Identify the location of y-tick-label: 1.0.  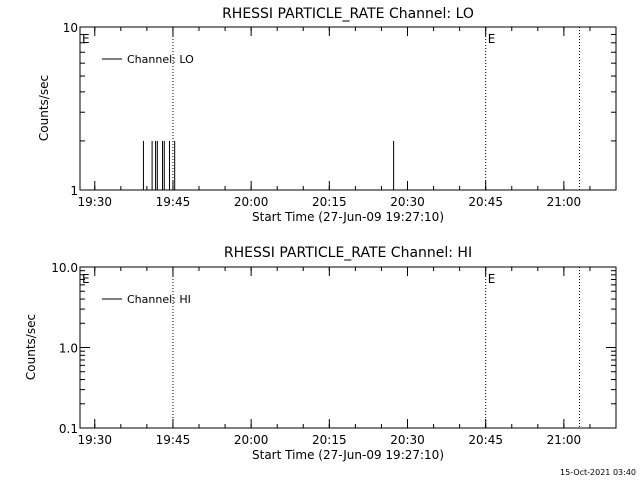
(68, 349).